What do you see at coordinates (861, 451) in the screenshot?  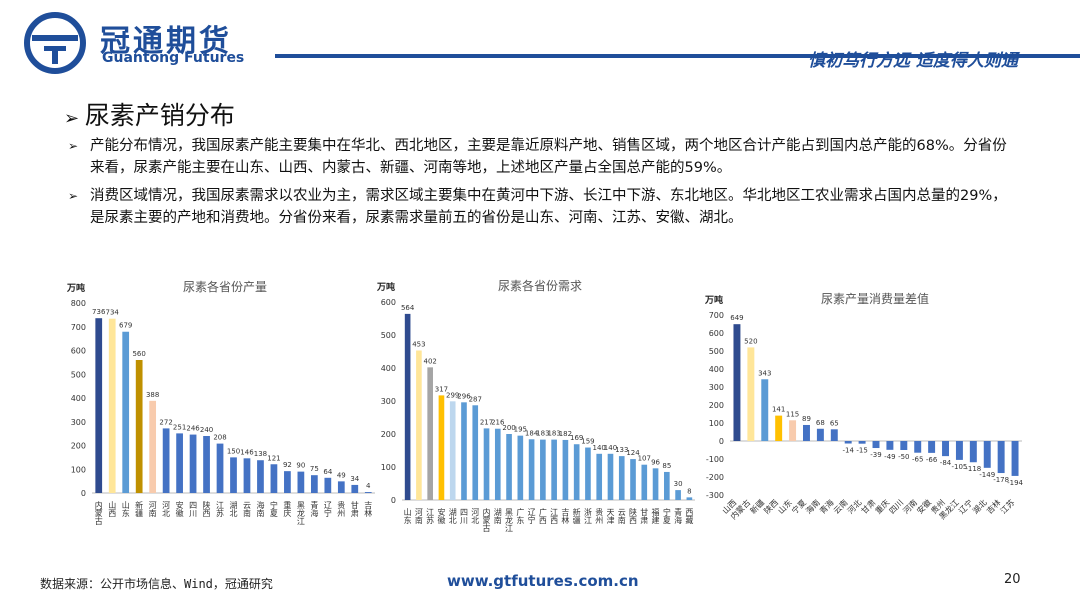 I see `data-label: -15` at bounding box center [861, 451].